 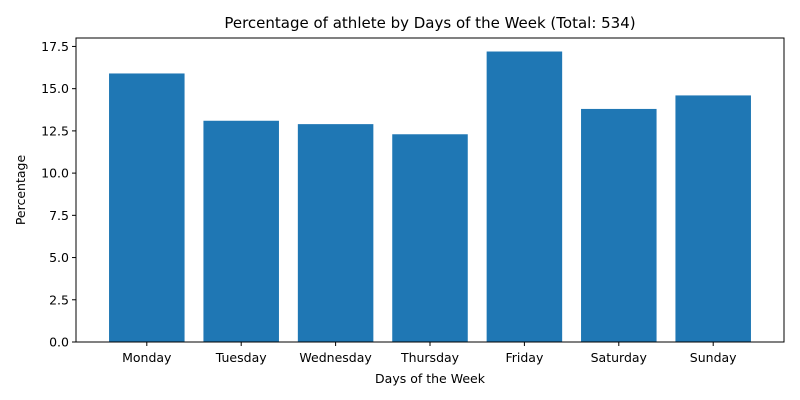 What do you see at coordinates (59, 342) in the screenshot?
I see `y-tick-label: 0.0` at bounding box center [59, 342].